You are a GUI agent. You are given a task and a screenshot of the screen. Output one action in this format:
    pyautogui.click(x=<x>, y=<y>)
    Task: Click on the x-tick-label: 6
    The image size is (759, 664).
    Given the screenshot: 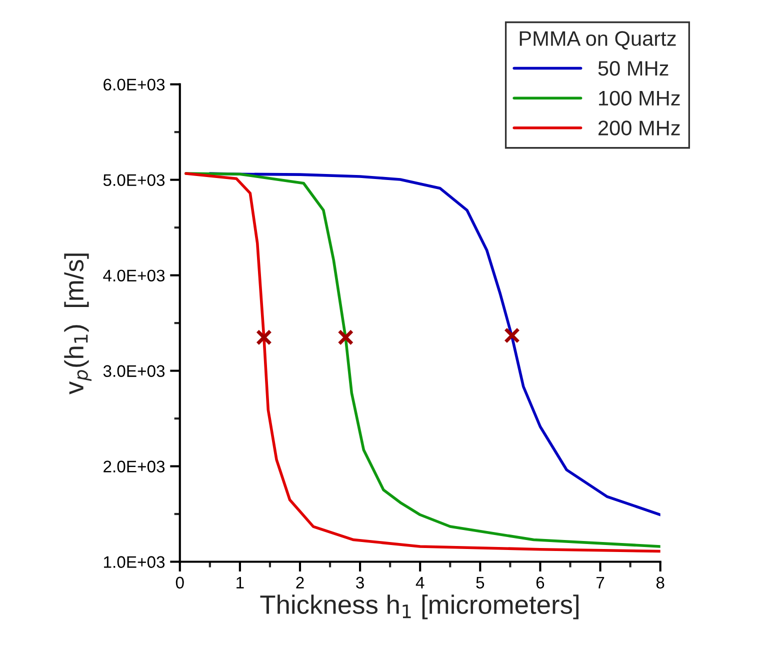 What is the action you would take?
    pyautogui.click(x=540, y=582)
    